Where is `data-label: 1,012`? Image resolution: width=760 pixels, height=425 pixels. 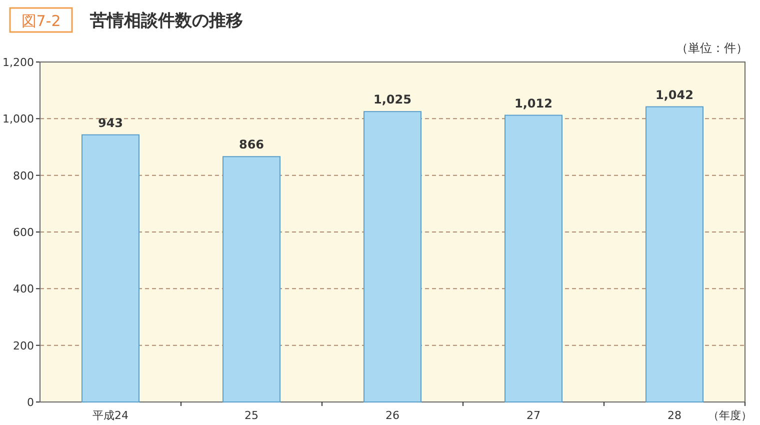 data-label: 1,012 is located at coordinates (533, 103).